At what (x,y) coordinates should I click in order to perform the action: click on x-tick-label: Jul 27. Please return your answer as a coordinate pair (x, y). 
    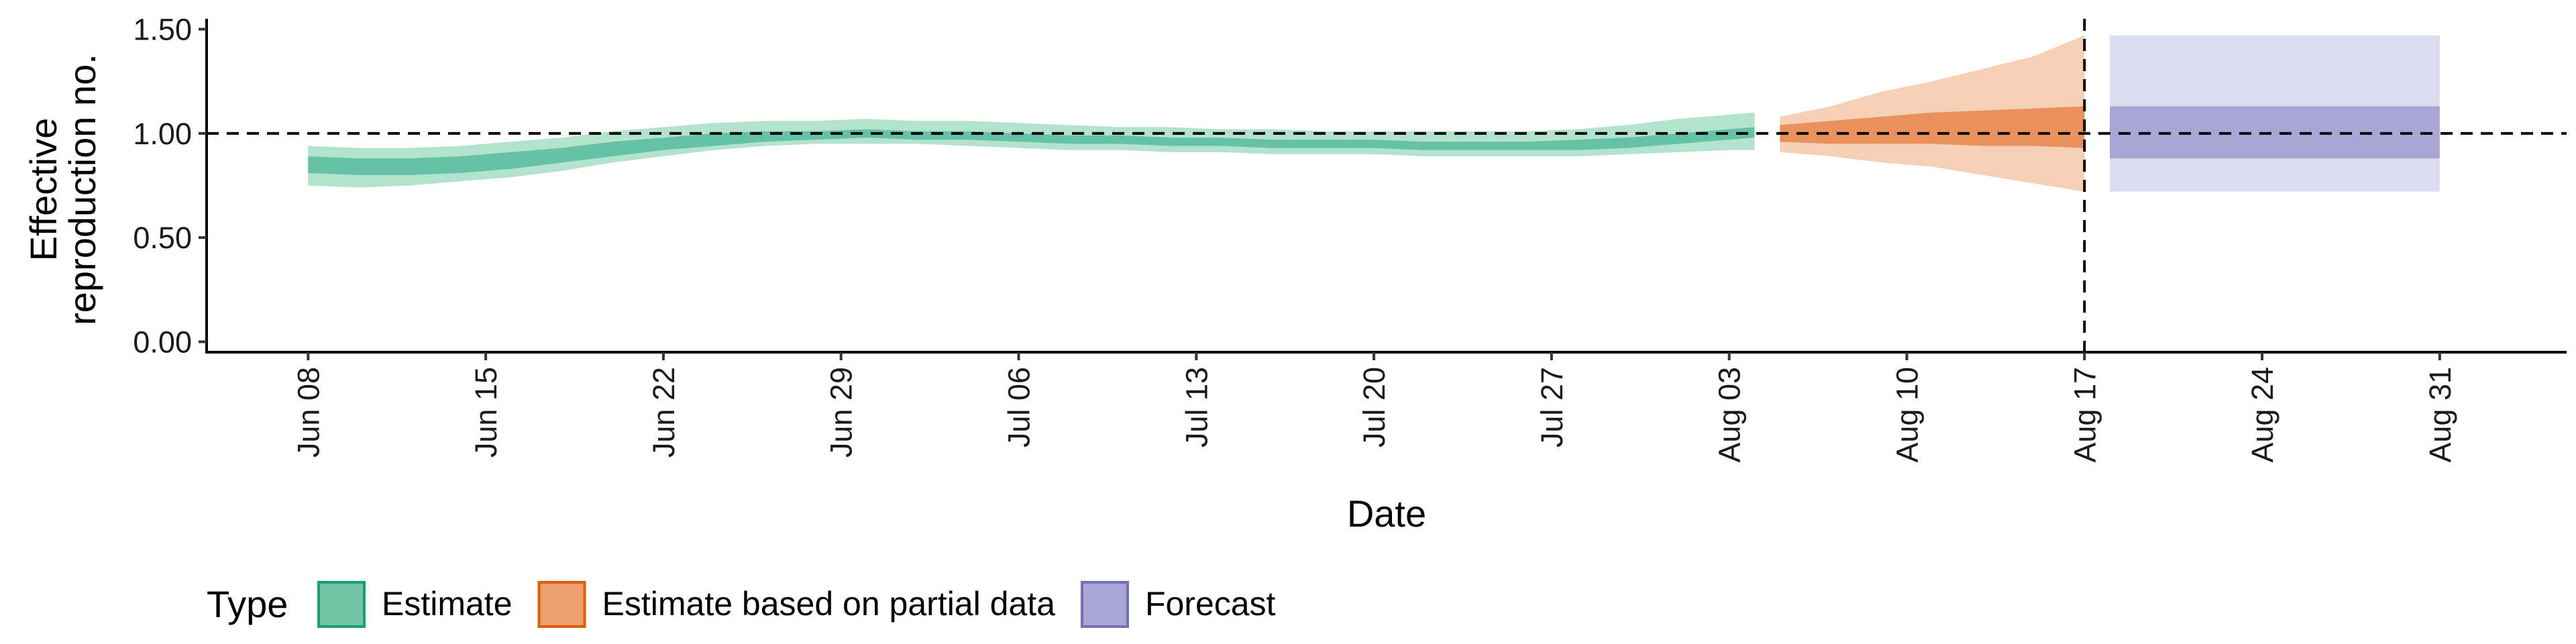
    Looking at the image, I should click on (1552, 407).